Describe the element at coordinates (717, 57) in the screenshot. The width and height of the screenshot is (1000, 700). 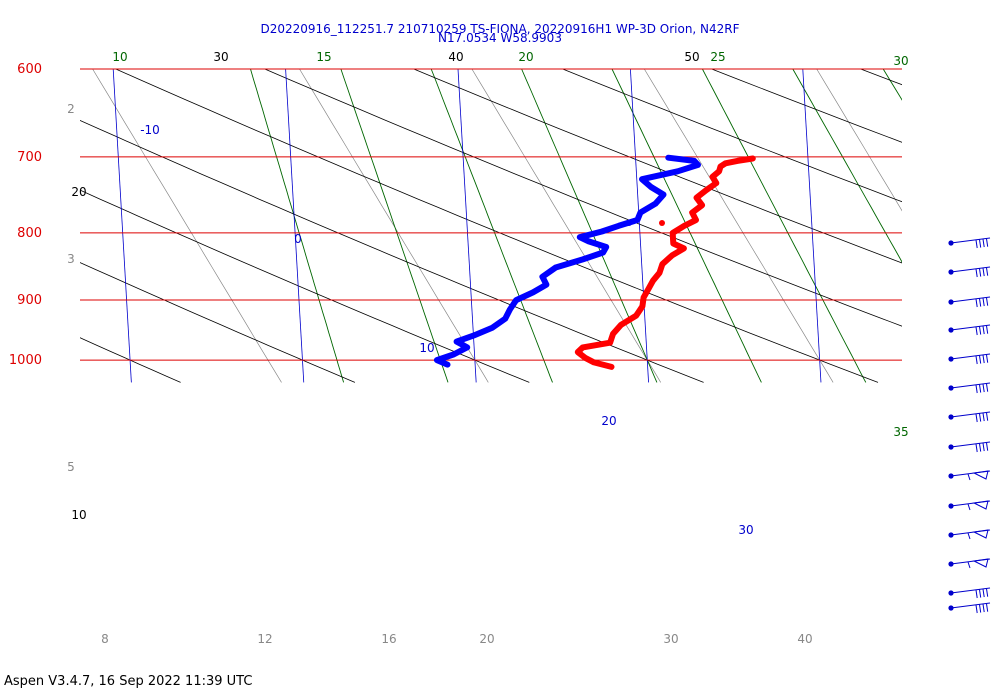
I see `moist-adiabat-label: 25` at that location.